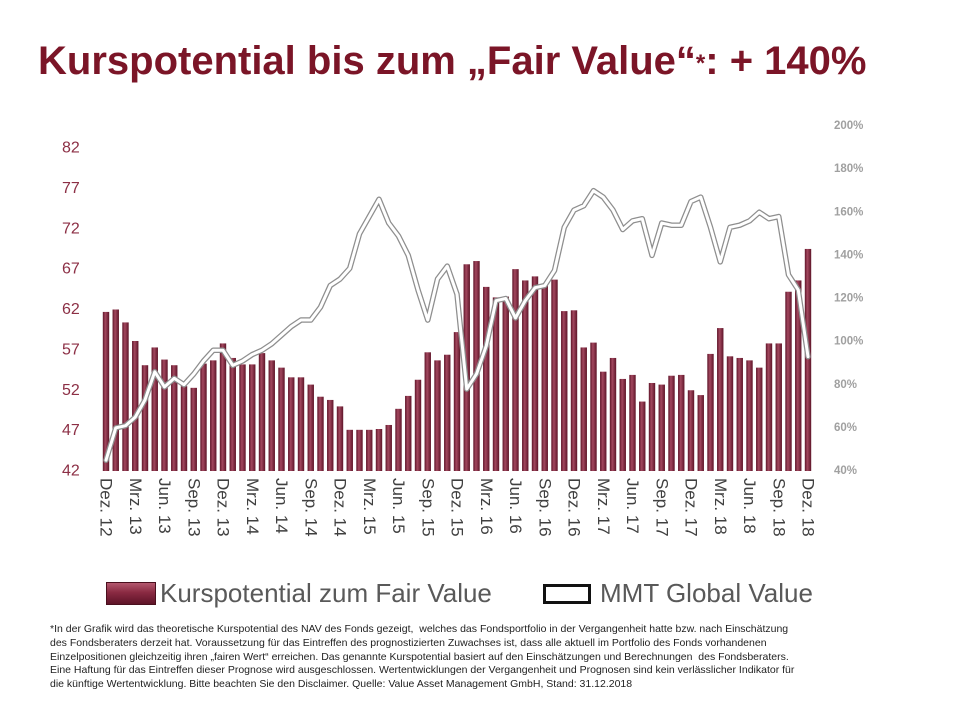  Describe the element at coordinates (369, 506) in the screenshot. I see `x-tick-label: Mrz. 15` at that location.